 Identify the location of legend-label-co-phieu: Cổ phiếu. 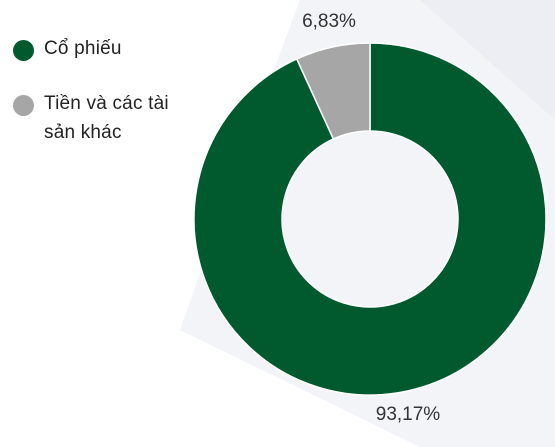
(83, 48).